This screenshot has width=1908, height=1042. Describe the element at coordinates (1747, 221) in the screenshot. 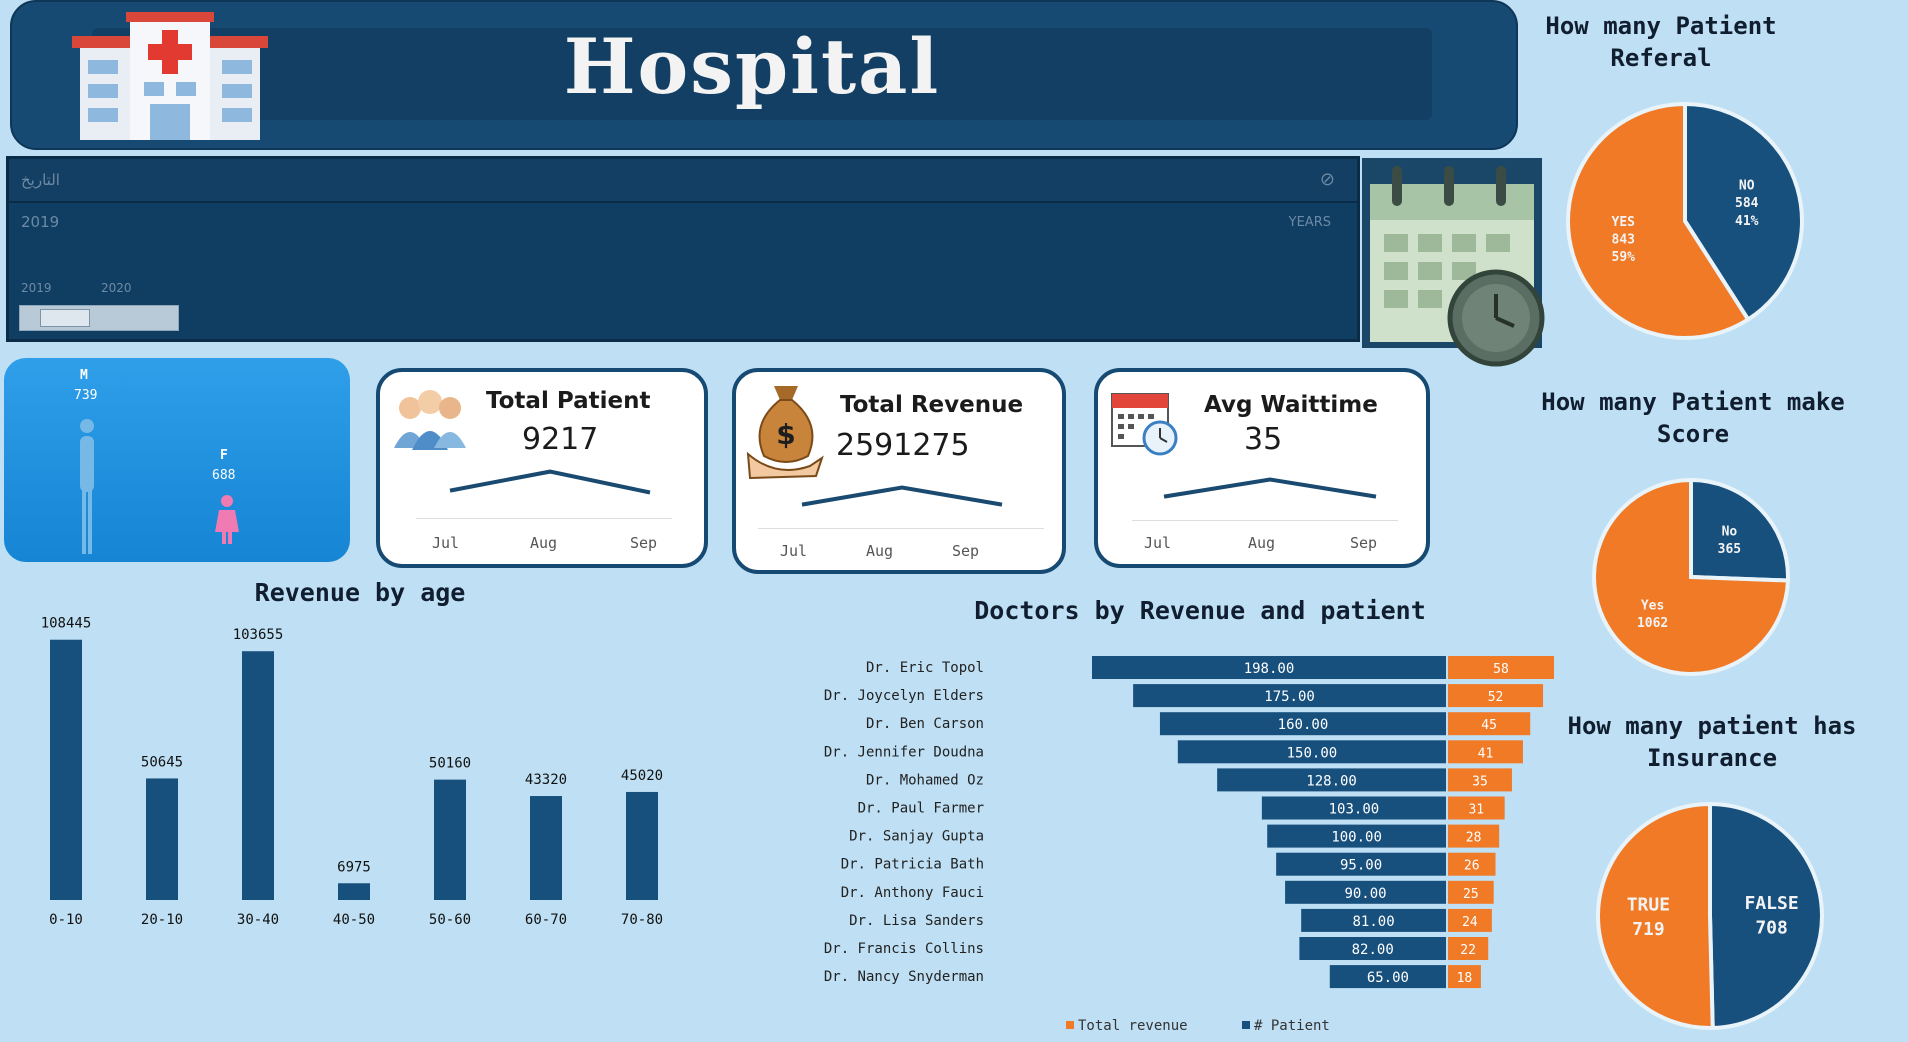

I see `pie-slice-label: 41%` at that location.